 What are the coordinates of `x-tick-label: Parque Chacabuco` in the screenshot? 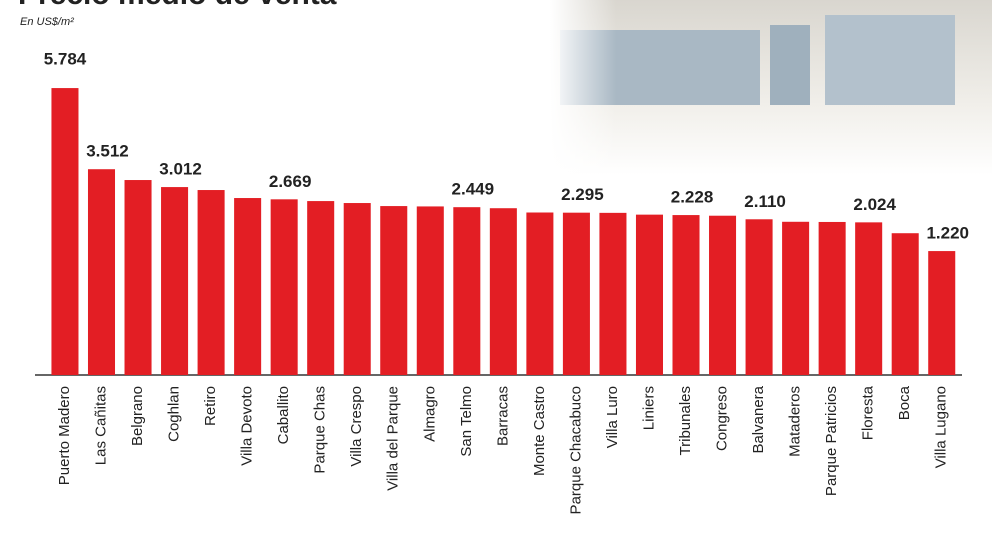 It's located at (575, 450).